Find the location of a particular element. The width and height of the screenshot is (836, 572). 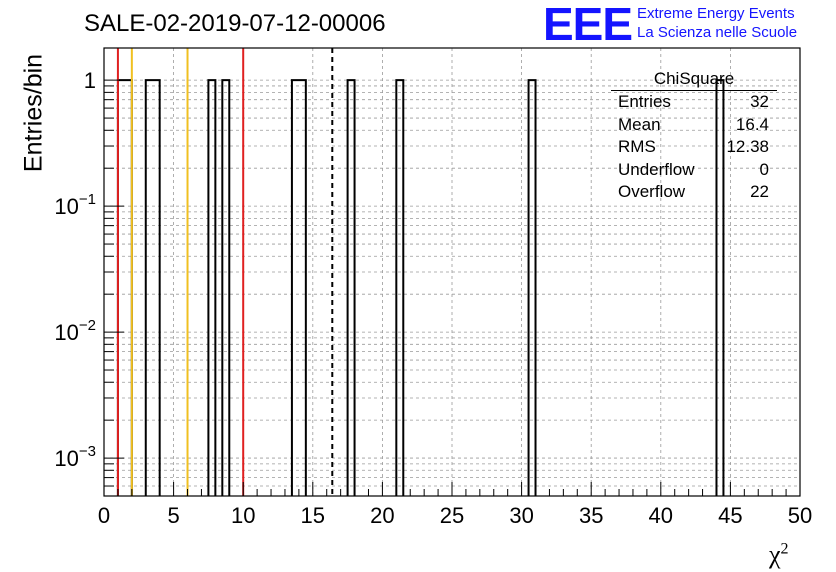

y-tick-exponent: −2 is located at coordinates (87, 325).